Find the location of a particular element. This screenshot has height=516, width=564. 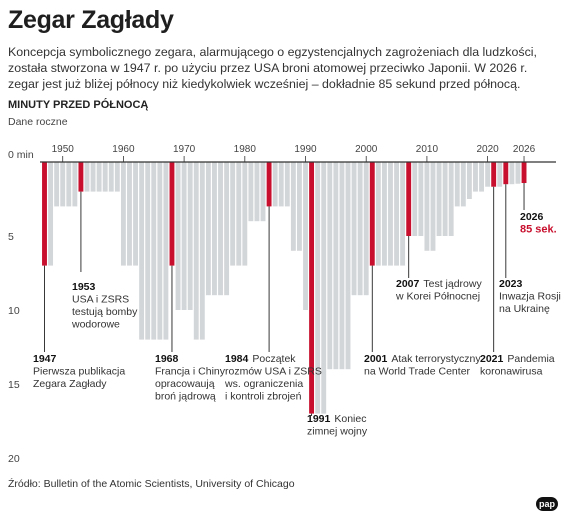

bar-1964 is located at coordinates (148, 251).